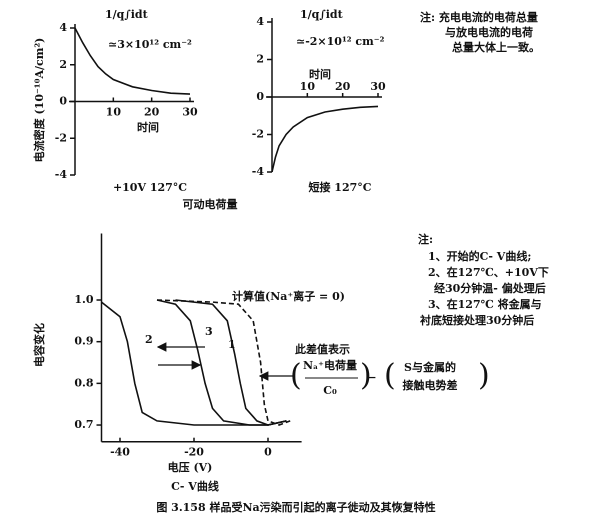 The image size is (592, 520). Describe the element at coordinates (430, 367) in the screenshot. I see `annotation: S与金属的` at that location.